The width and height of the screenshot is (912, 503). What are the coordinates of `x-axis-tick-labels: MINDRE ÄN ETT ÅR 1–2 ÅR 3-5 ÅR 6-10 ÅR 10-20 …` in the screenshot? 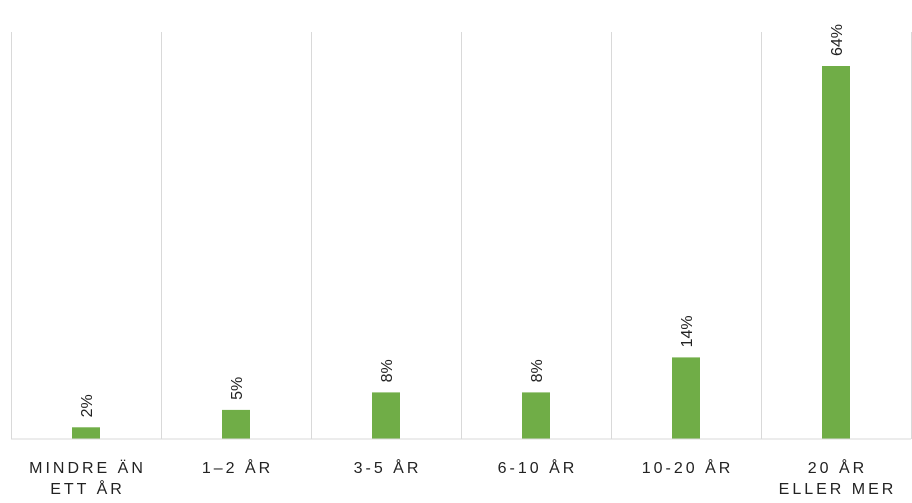 It's located at (463, 478).